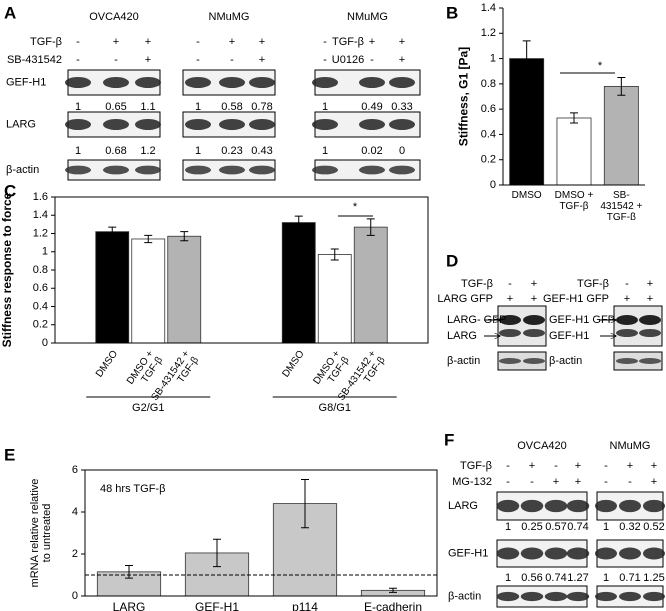  I want to click on blot, so click(522, 326).